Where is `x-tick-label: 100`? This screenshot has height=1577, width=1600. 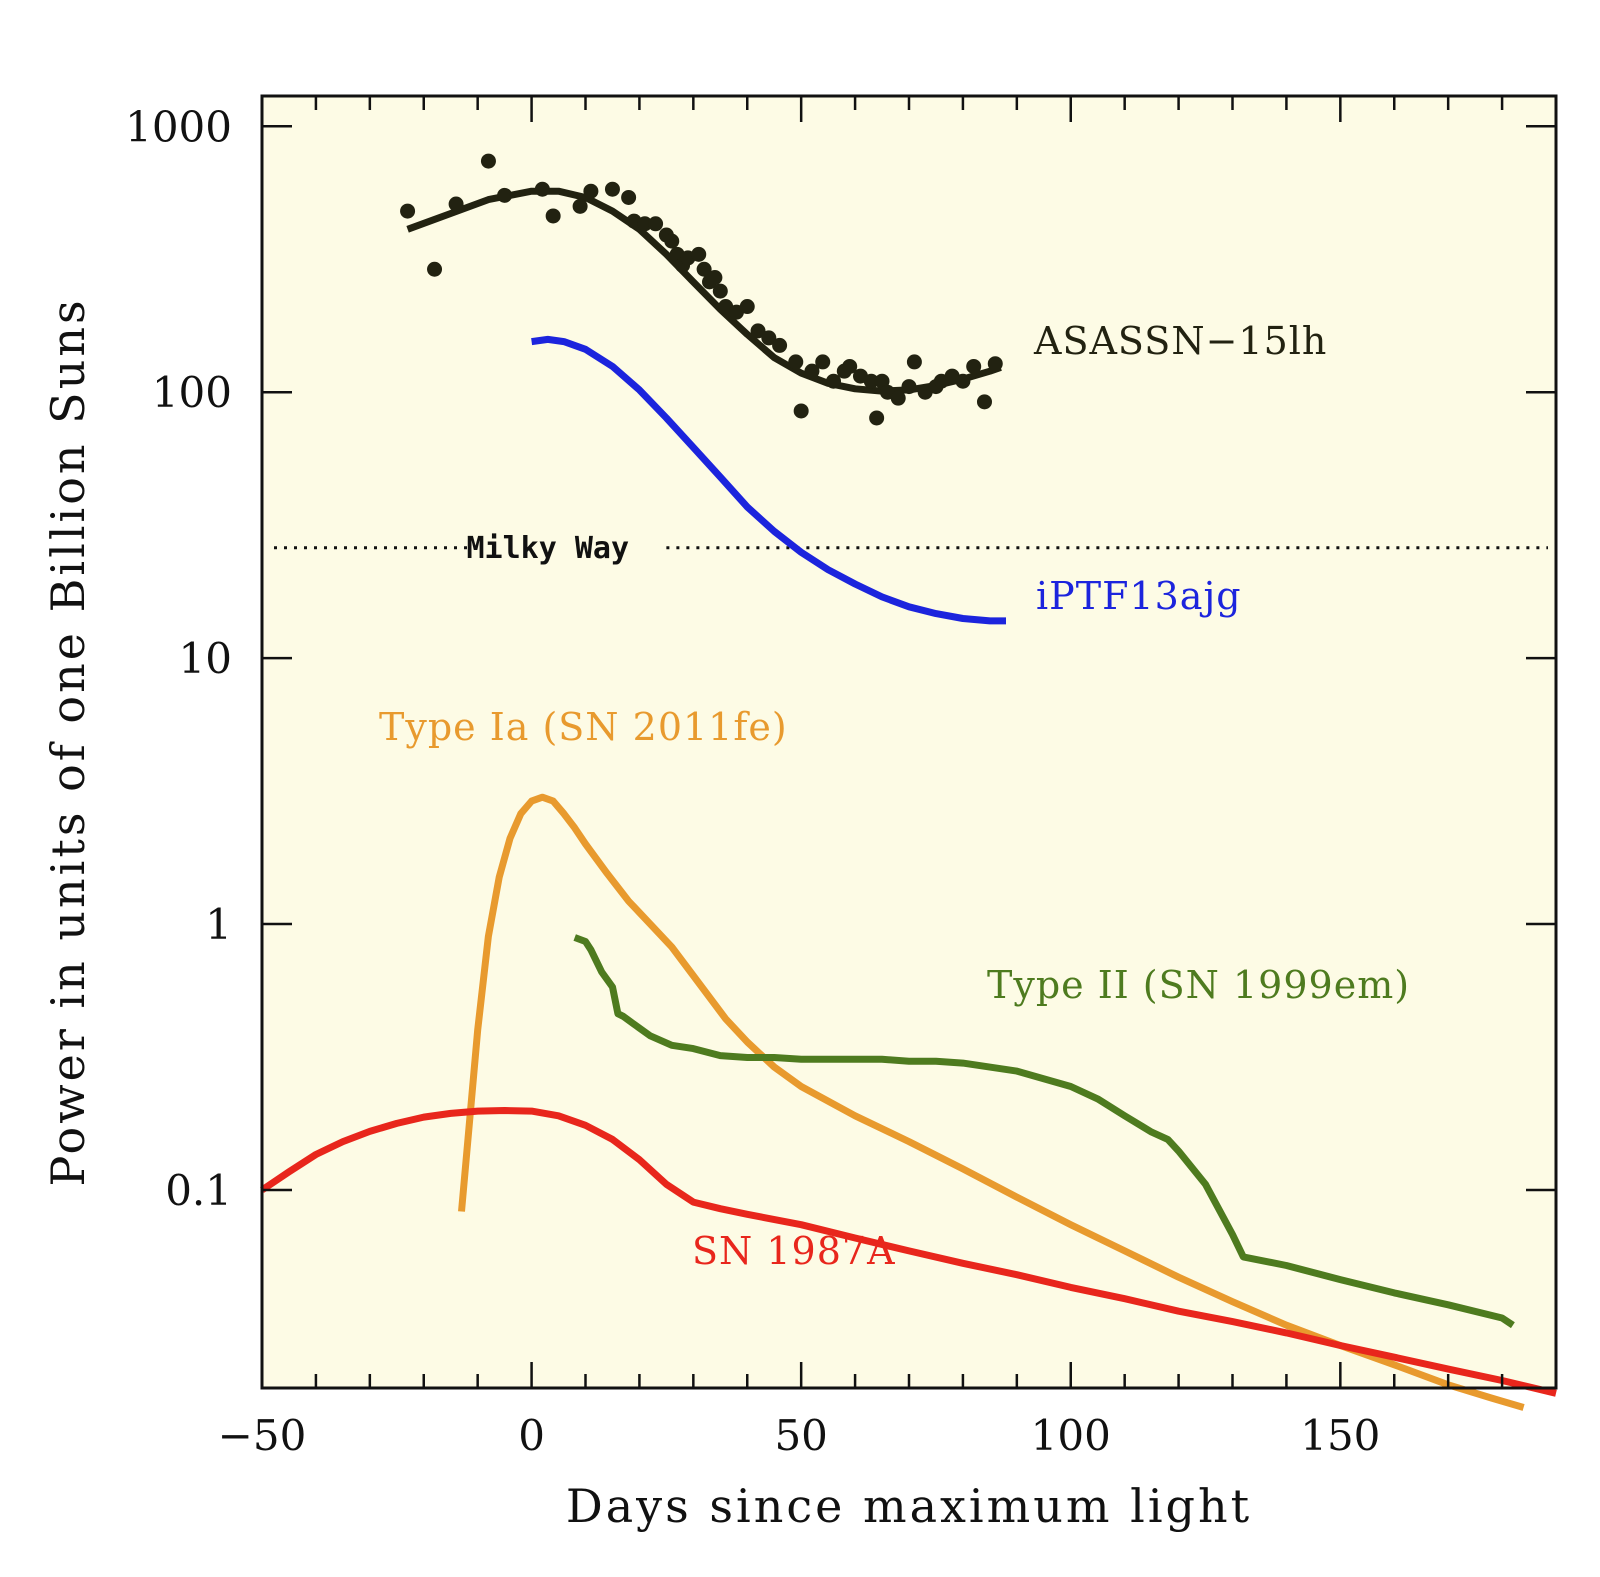 x-tick-label: 100 is located at coordinates (1071, 1435).